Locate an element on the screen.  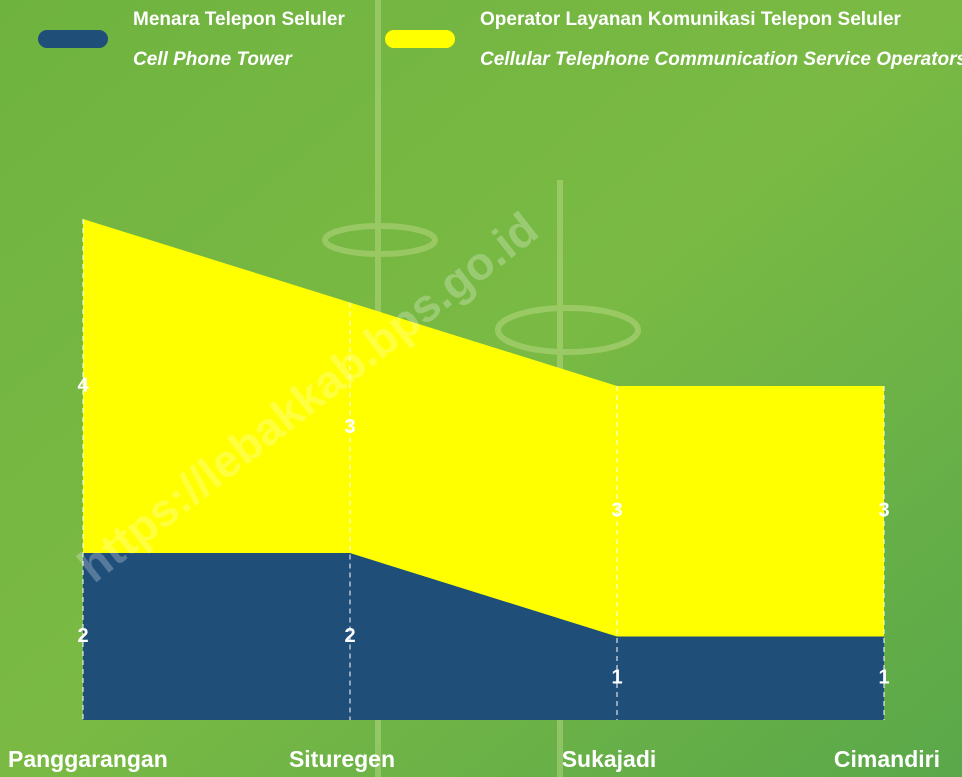
legend-label-en: Cell Phone Tower is located at coordinates (213, 59).